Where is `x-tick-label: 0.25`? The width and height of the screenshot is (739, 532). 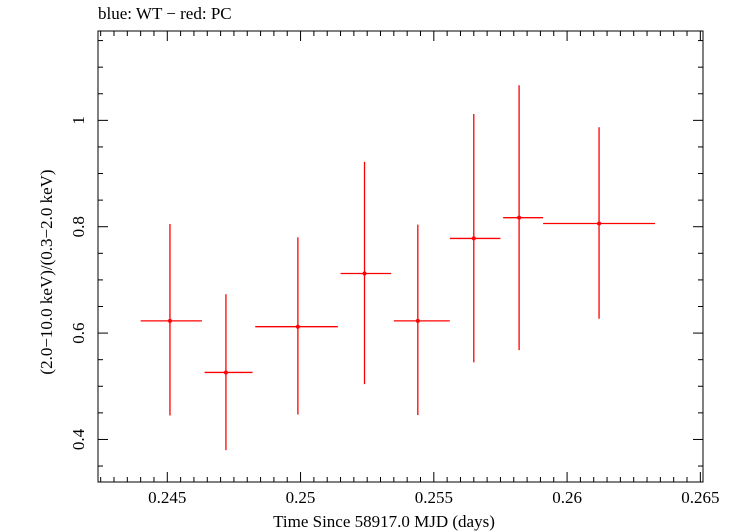 x-tick-label: 0.25 is located at coordinates (301, 497).